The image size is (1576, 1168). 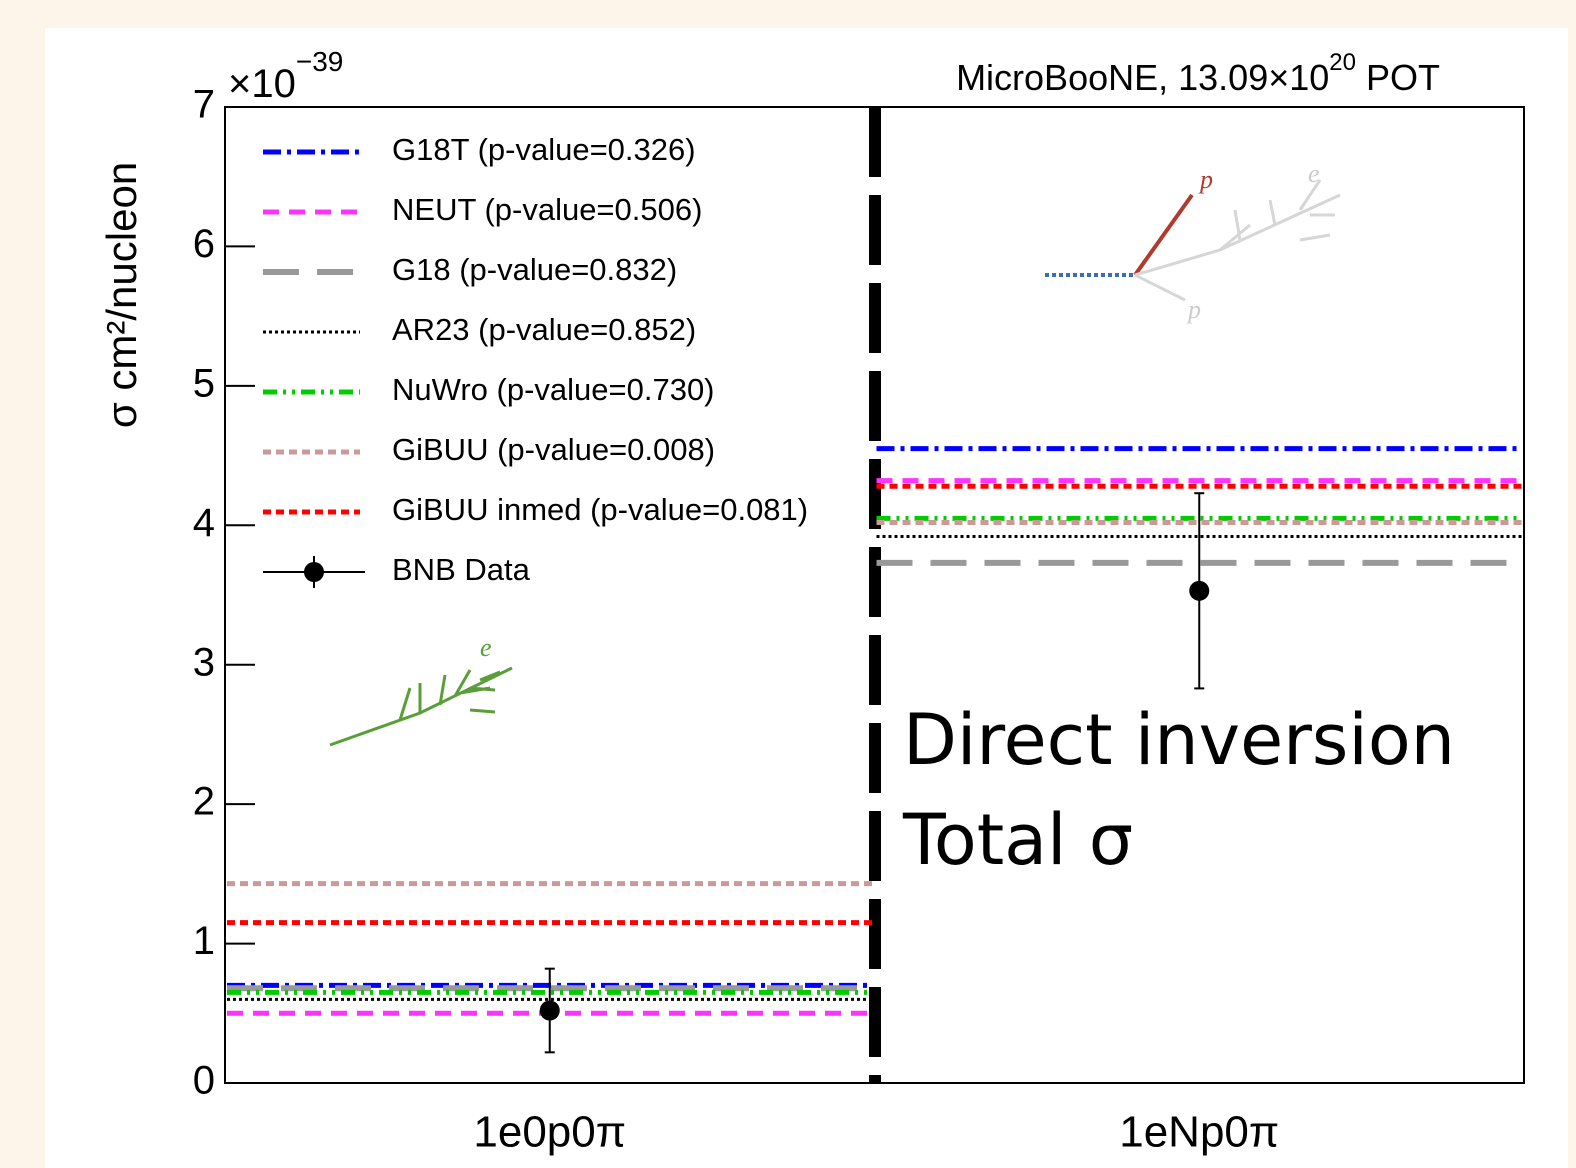 What do you see at coordinates (204, 802) in the screenshot?
I see `y-tick-label: 2` at bounding box center [204, 802].